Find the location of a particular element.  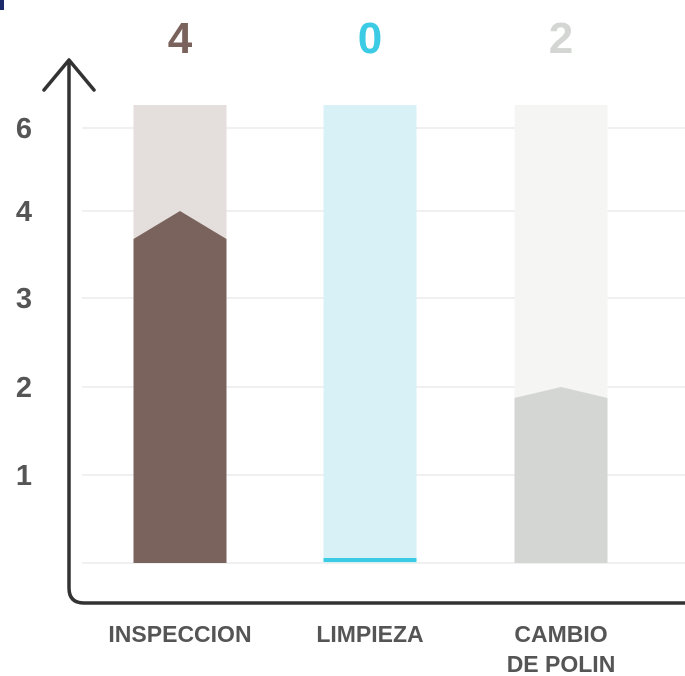

bar-background is located at coordinates (370, 334).